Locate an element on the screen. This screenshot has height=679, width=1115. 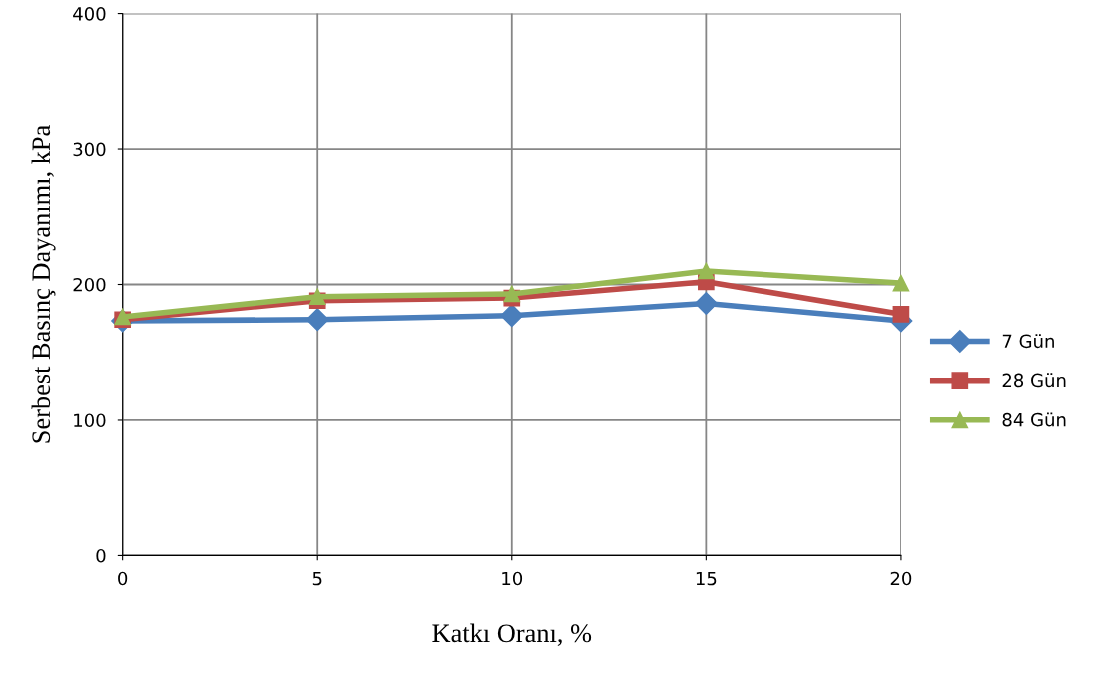
y-tick-label: 100 is located at coordinates (90, 420).